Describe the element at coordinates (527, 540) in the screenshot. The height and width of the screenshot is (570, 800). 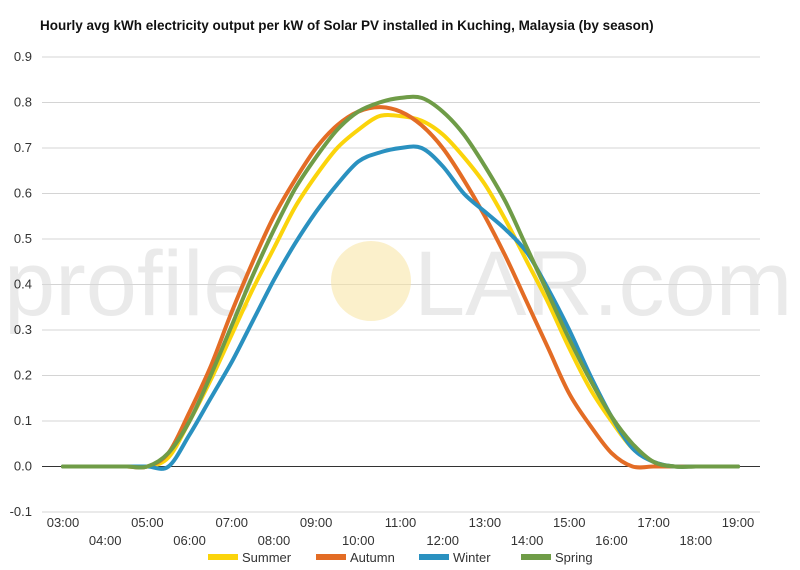
I see `x-tick-label: 14:00` at that location.